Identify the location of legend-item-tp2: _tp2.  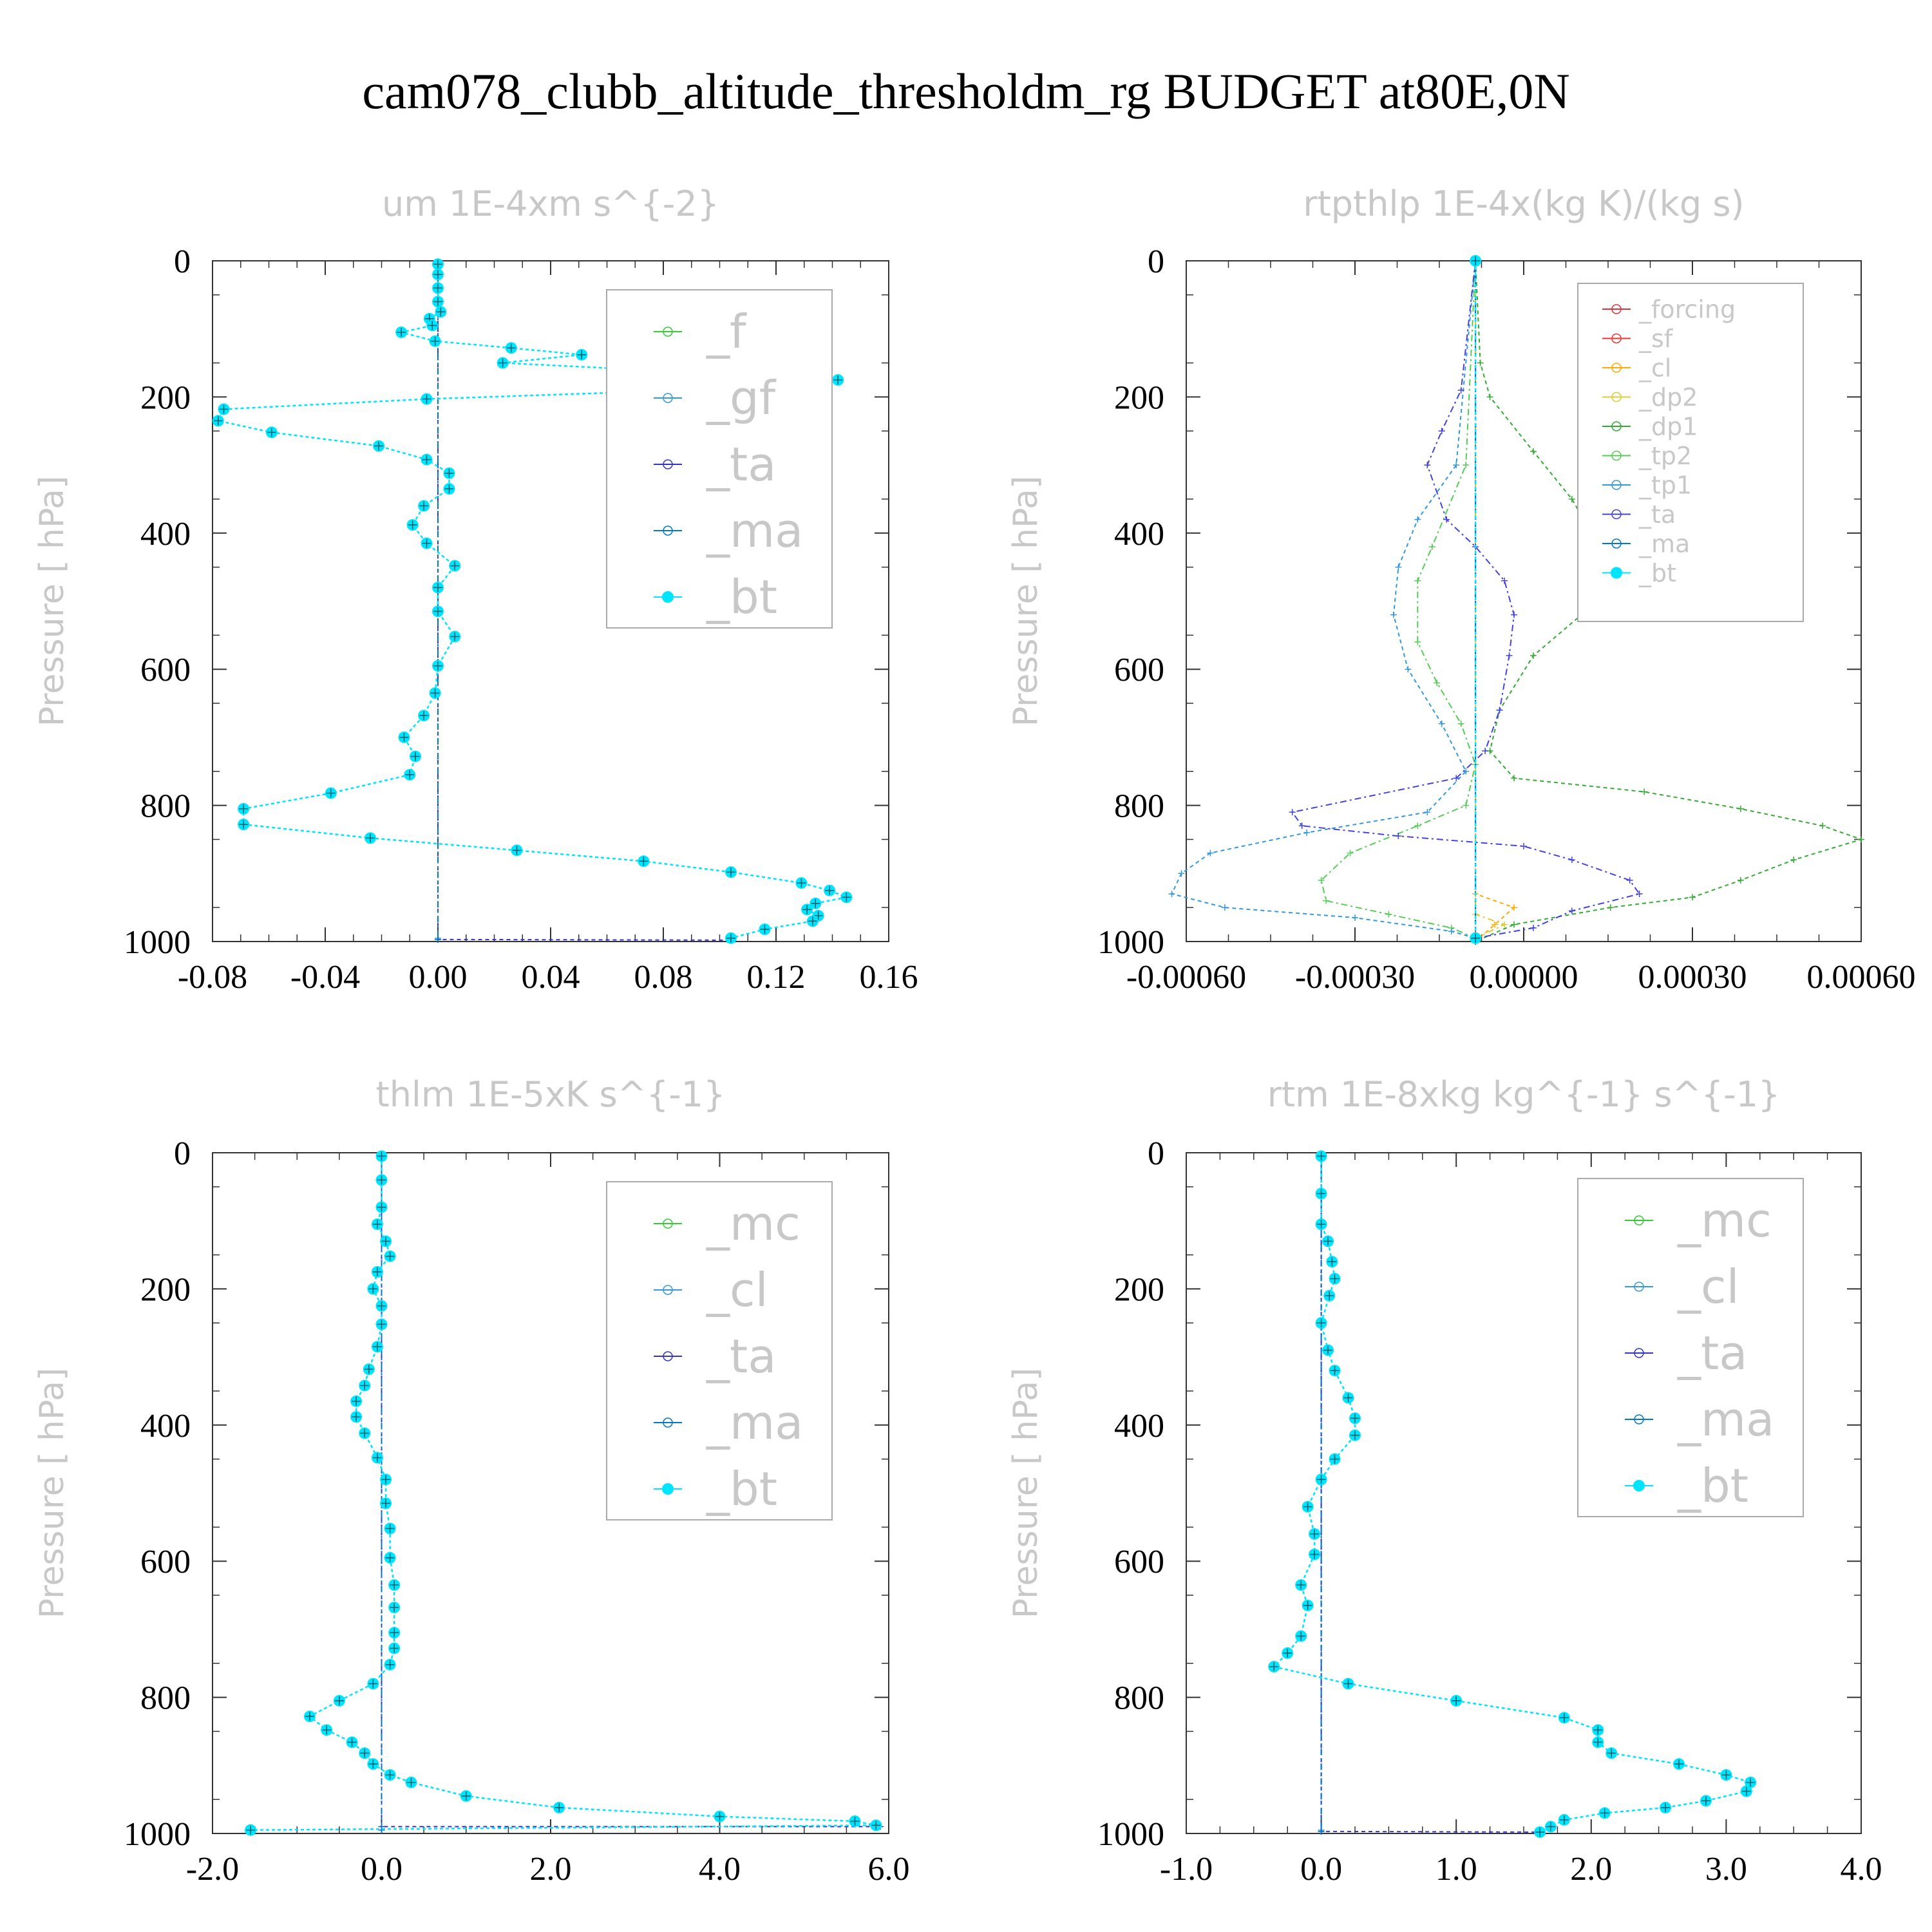
(1647, 456).